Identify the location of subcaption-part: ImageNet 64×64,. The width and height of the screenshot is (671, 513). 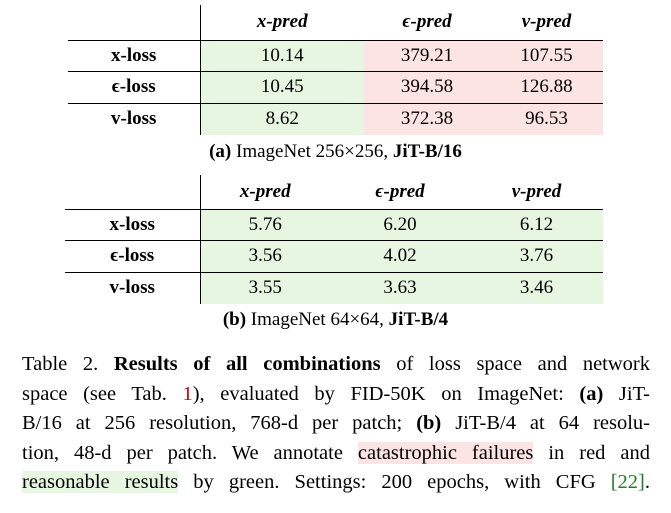
(317, 319).